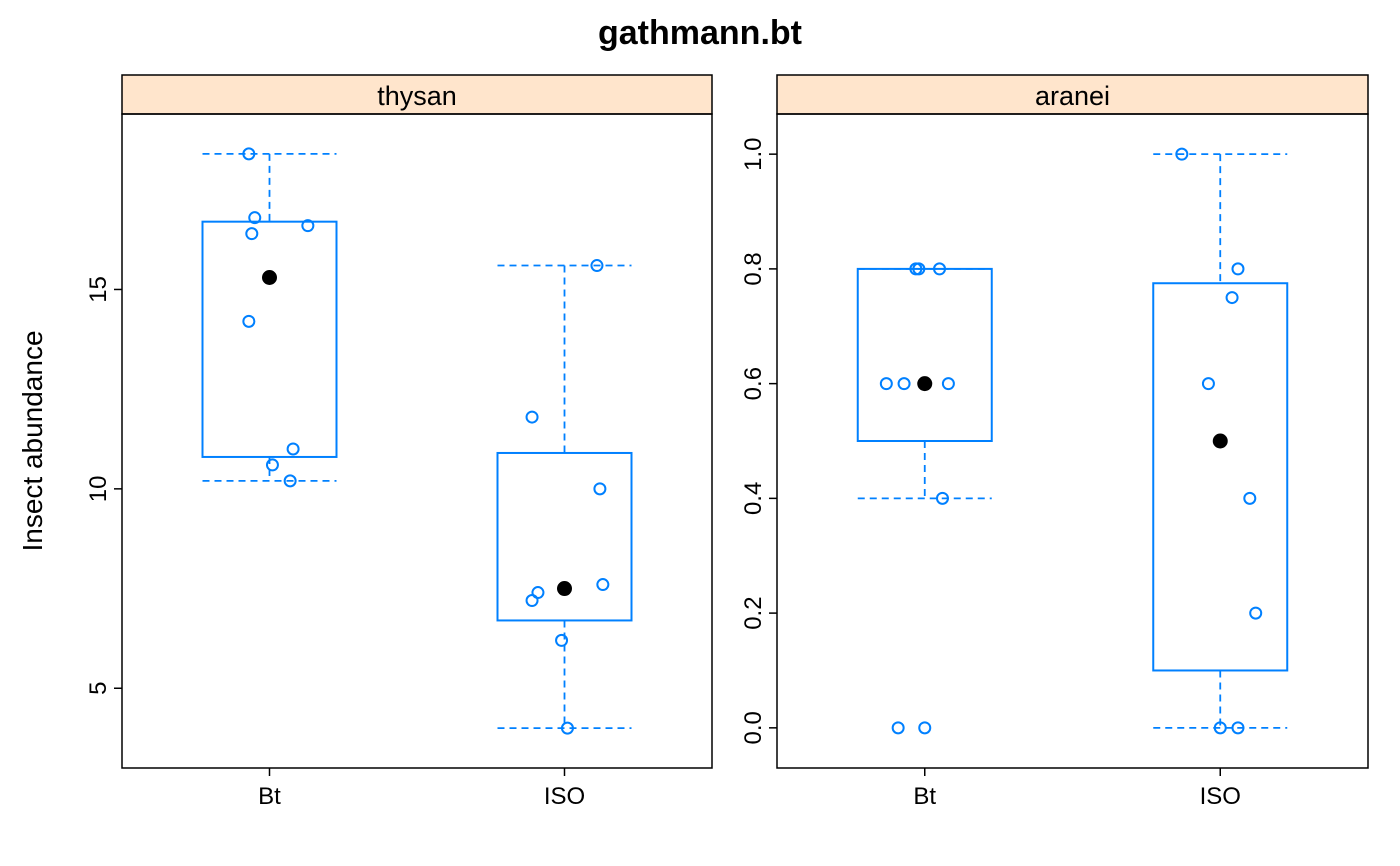  What do you see at coordinates (98, 688) in the screenshot?
I see `y-tick-label: 5` at bounding box center [98, 688].